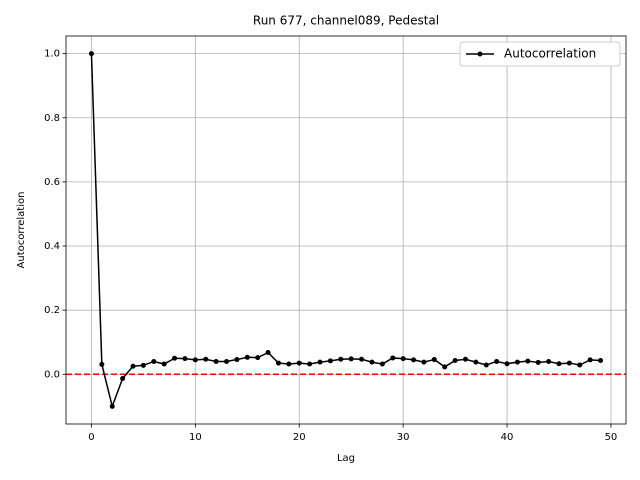 The height and width of the screenshot is (480, 640). I want to click on y-tick-label: 0.2, so click(52, 310).